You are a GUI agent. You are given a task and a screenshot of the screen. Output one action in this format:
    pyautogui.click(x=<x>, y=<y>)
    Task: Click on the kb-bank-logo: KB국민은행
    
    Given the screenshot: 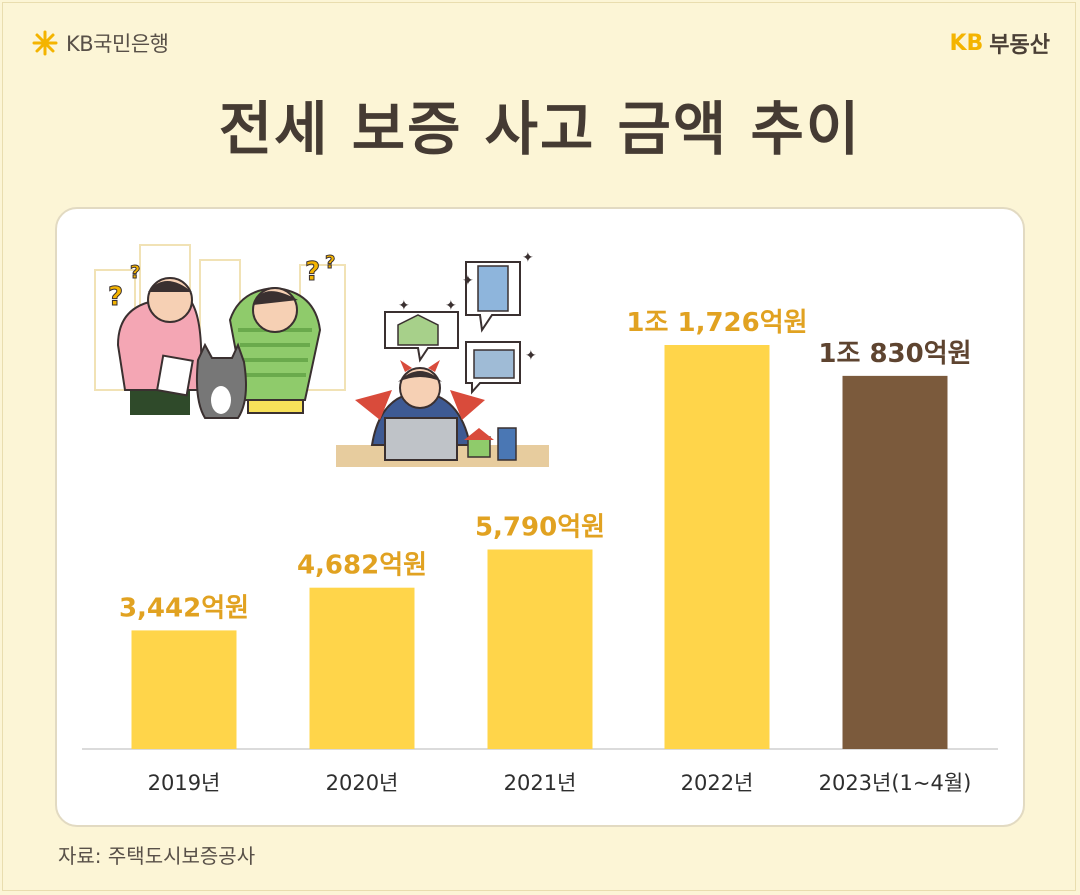 What is the action you would take?
    pyautogui.click(x=99, y=43)
    